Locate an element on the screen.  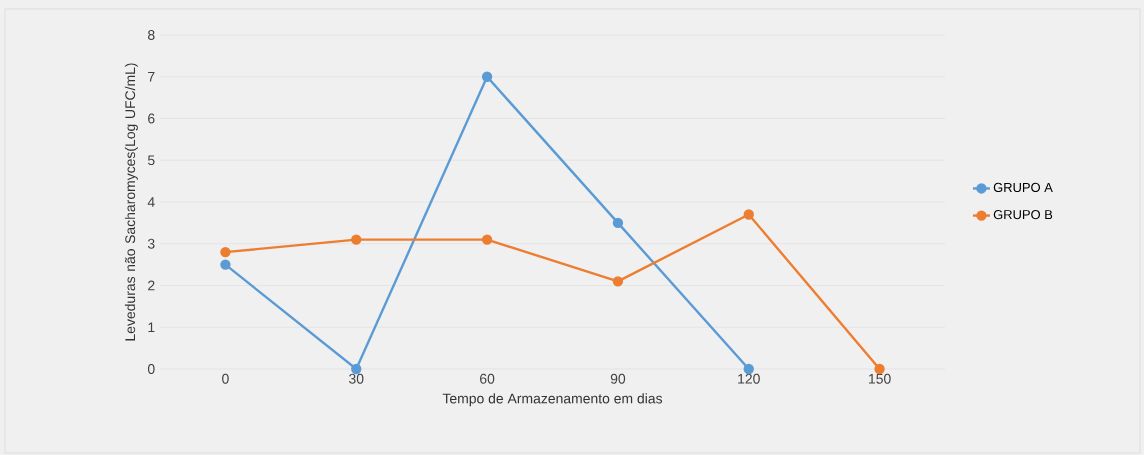
y-tick-label: 5 is located at coordinates (151, 160).